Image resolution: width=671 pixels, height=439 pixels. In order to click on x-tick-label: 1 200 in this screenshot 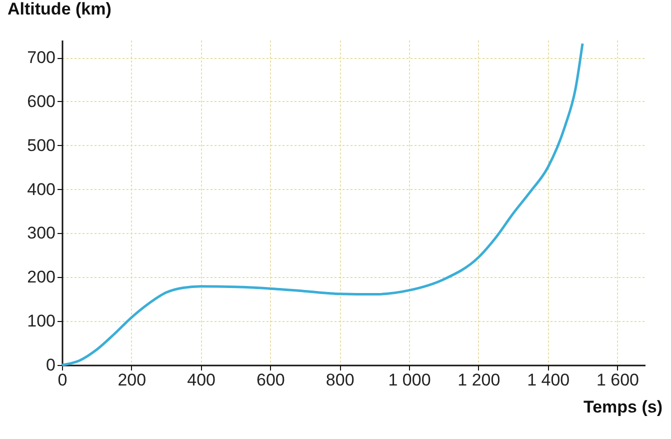, I will do `click(479, 380)`.